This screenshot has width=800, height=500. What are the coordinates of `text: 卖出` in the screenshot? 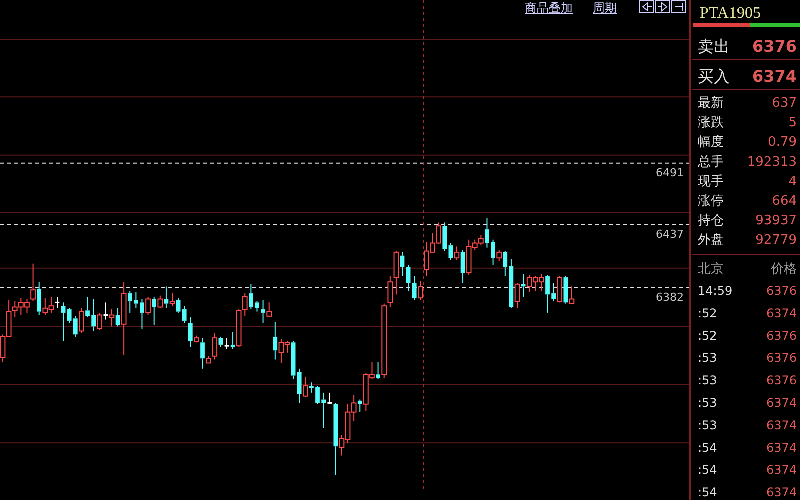 It's located at (714, 46).